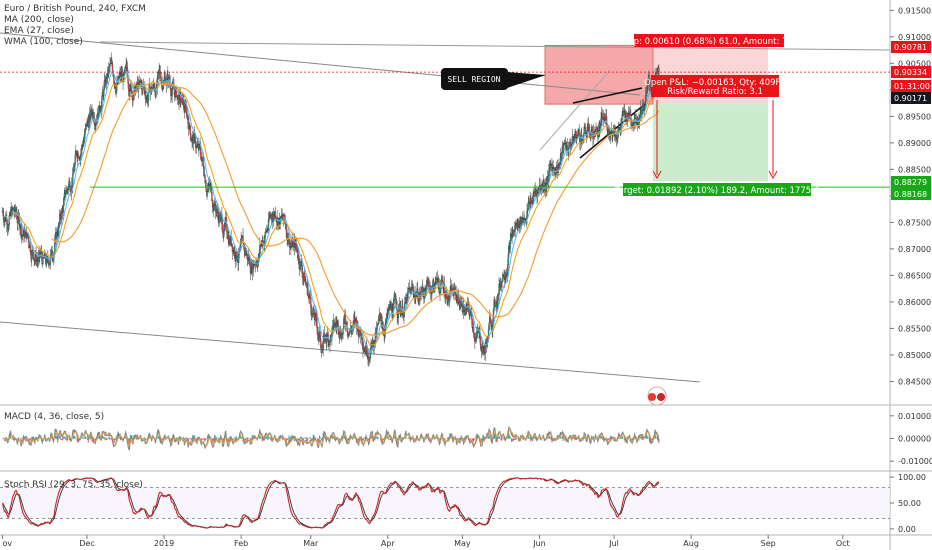 Image resolution: width=932 pixels, height=550 pixels. I want to click on stoch-title: Stoch RSI (29, 3, 75, 35, close), so click(73, 485).